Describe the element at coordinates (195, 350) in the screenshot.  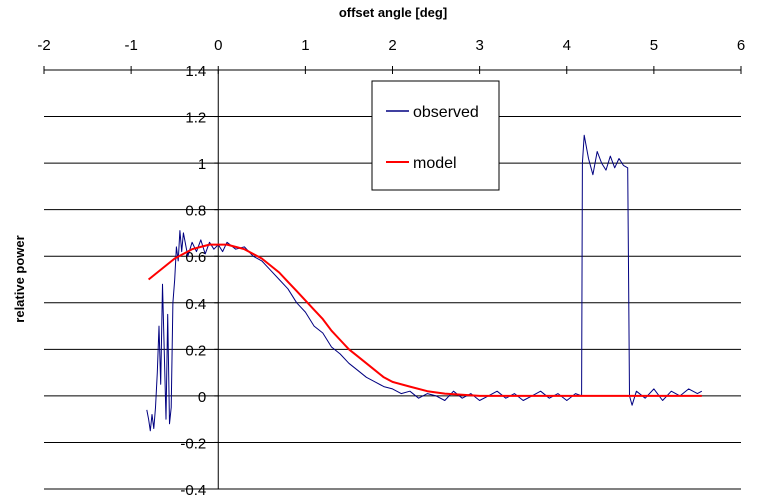
I see `y-tick-label: 0.2` at that location.